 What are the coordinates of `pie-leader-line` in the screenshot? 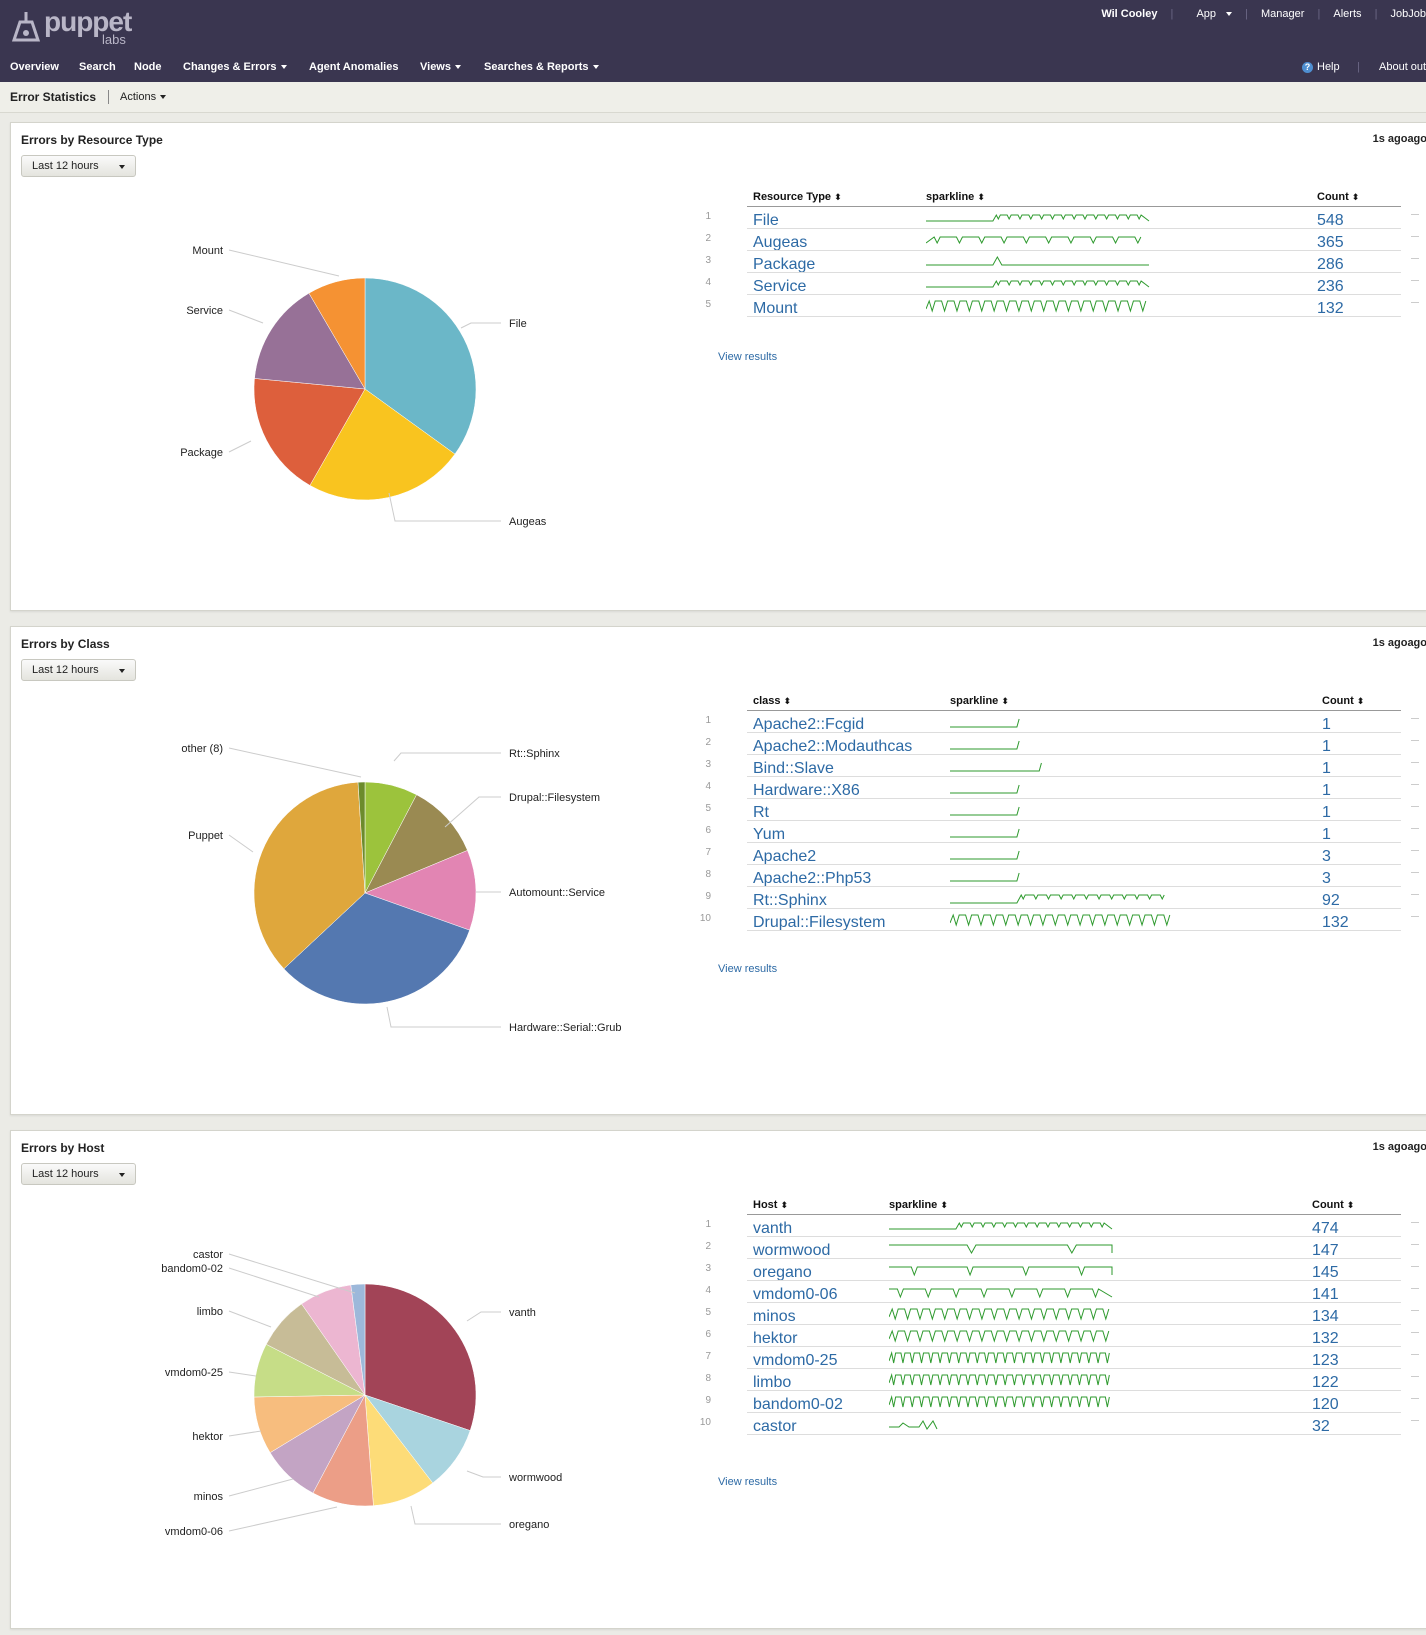 It's located at (261, 1487).